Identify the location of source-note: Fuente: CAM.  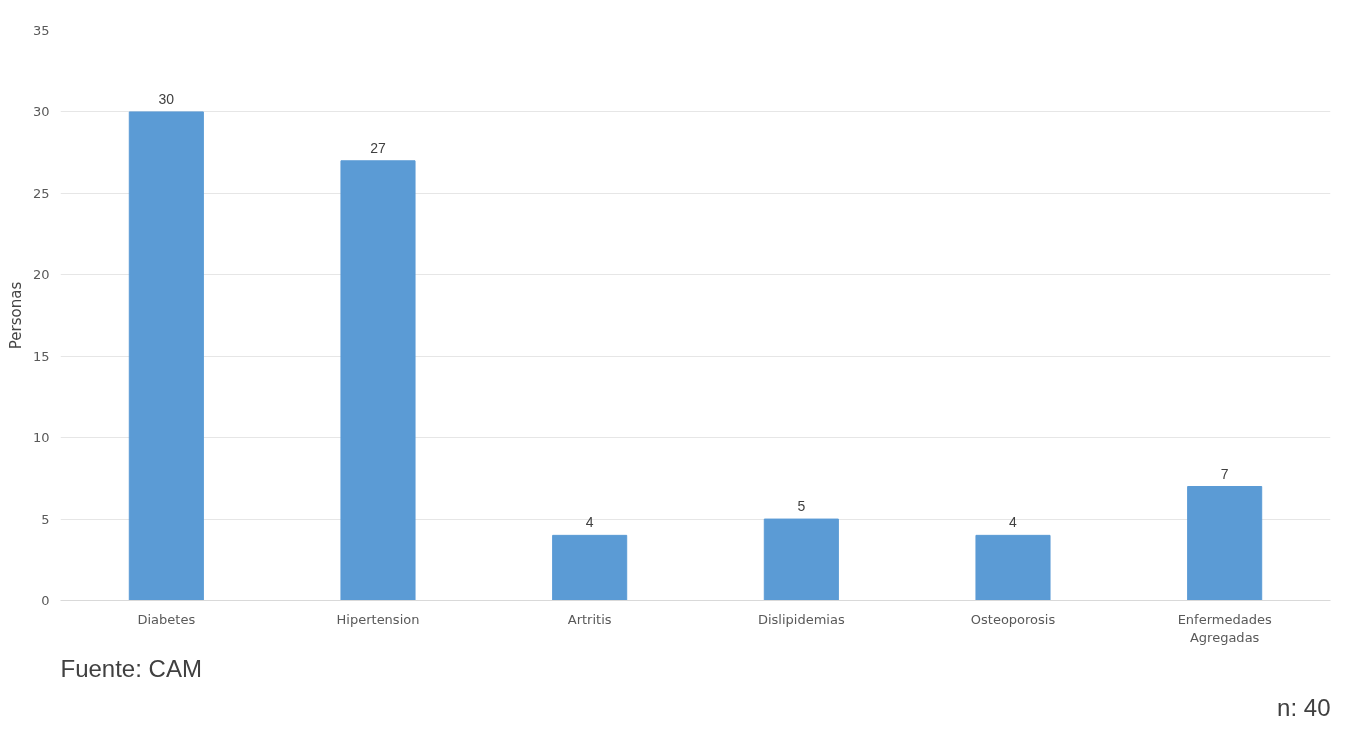
(131, 668).